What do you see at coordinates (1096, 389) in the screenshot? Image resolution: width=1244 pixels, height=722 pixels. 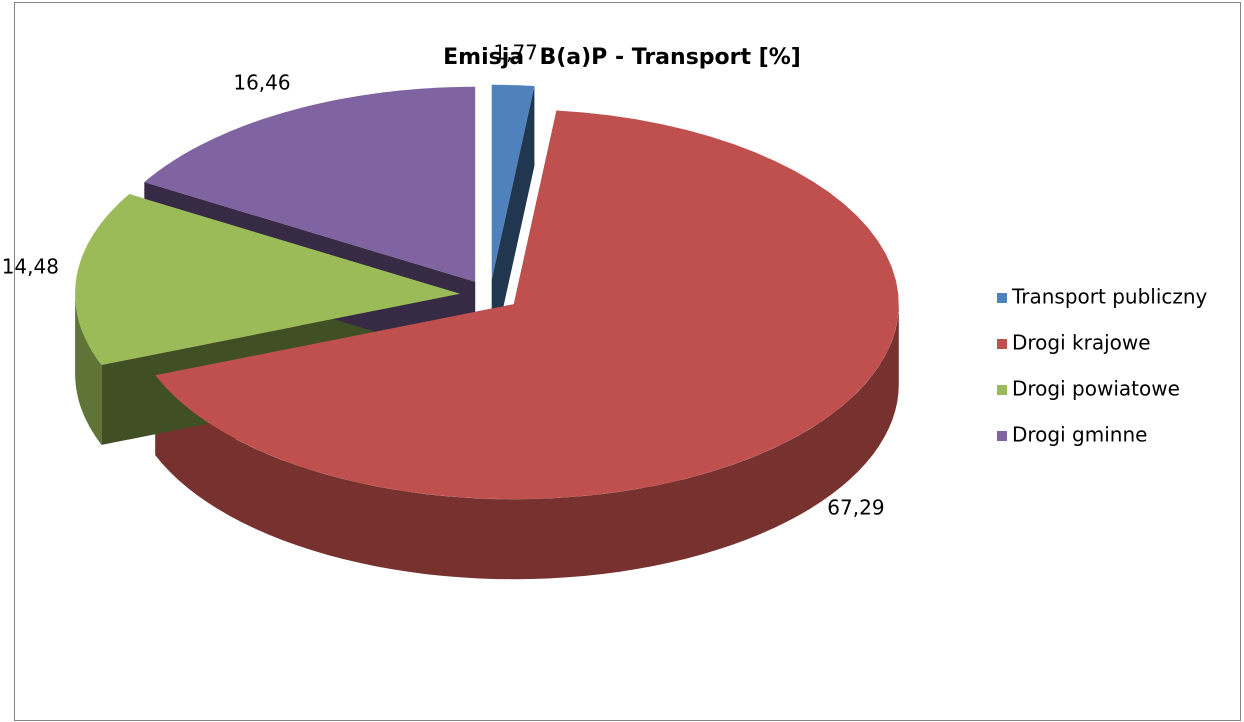 I see `legend-label: Drogi powiatowe` at bounding box center [1096, 389].